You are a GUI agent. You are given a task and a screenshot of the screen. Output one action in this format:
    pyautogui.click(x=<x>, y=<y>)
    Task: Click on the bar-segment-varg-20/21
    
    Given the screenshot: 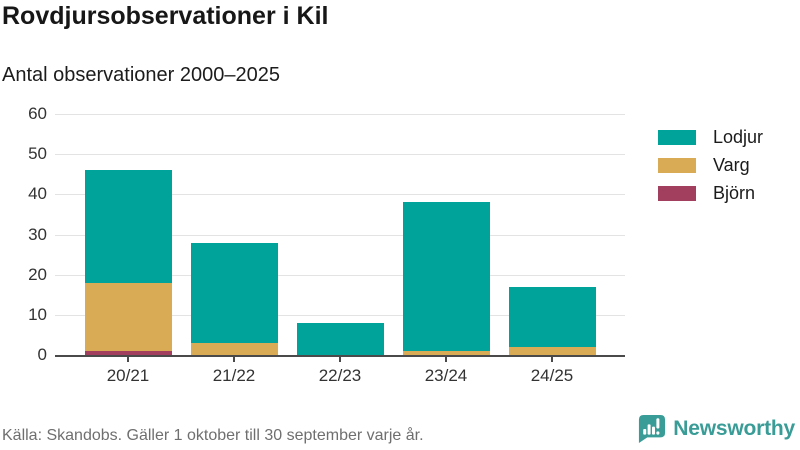 What is the action you would take?
    pyautogui.click(x=128, y=316)
    